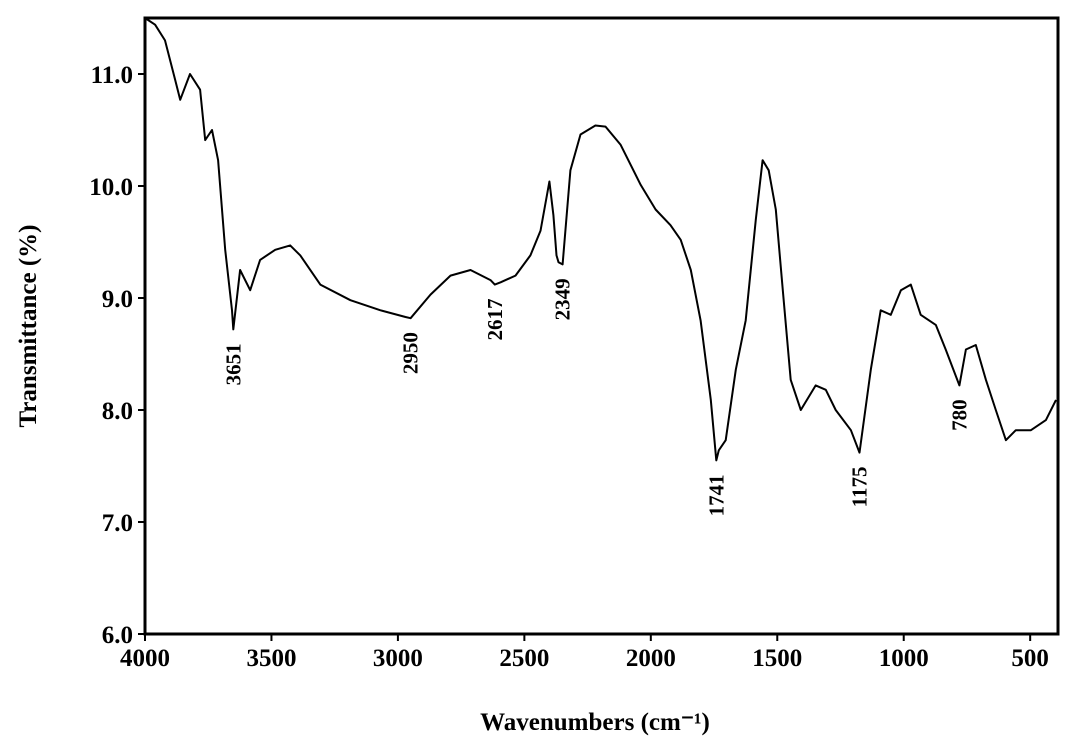 This screenshot has height=745, width=1080. Describe the element at coordinates (28, 326) in the screenshot. I see `y-axis-label: Transmittance (%)` at that location.